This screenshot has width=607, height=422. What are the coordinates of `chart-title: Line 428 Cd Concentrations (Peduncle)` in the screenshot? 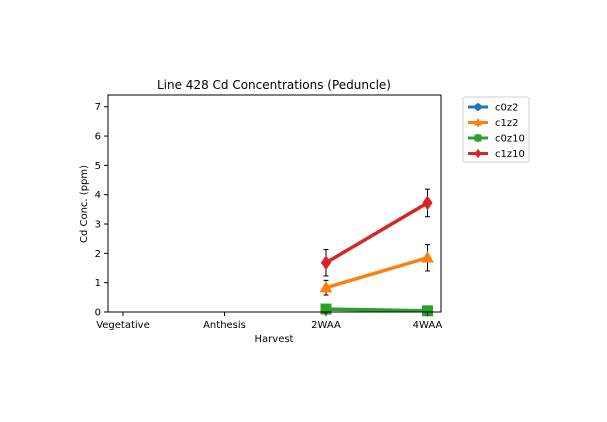 It's located at (274, 85).